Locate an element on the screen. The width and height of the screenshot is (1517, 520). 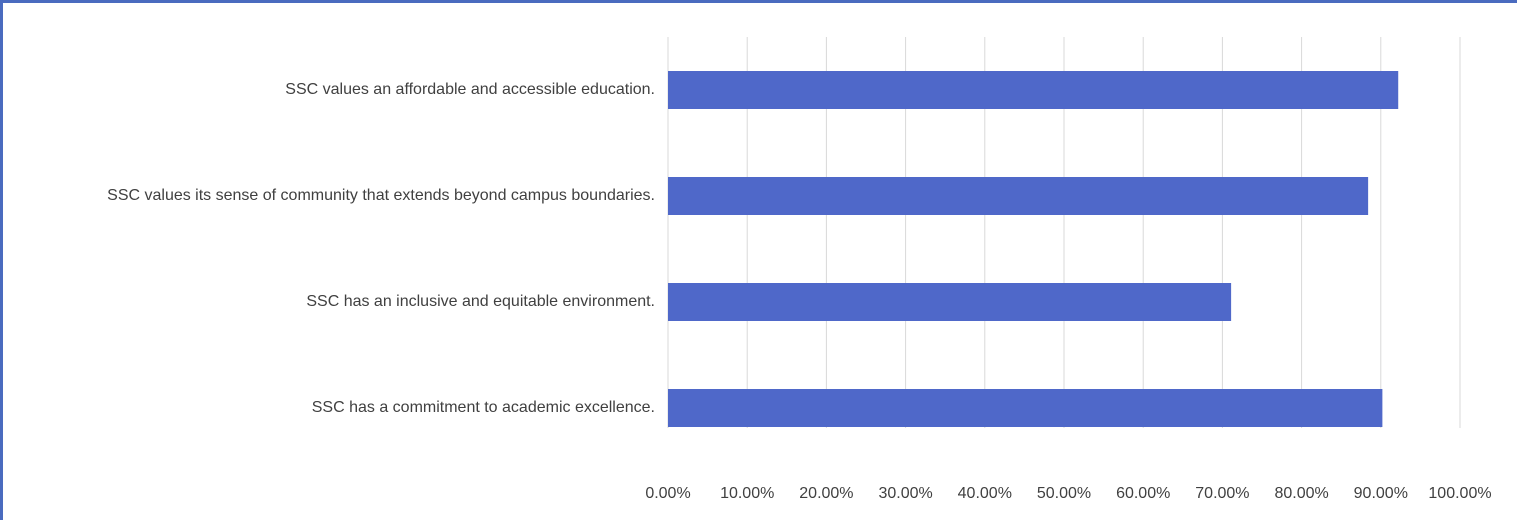
x-tick-label: 50.00% is located at coordinates (1064, 493).